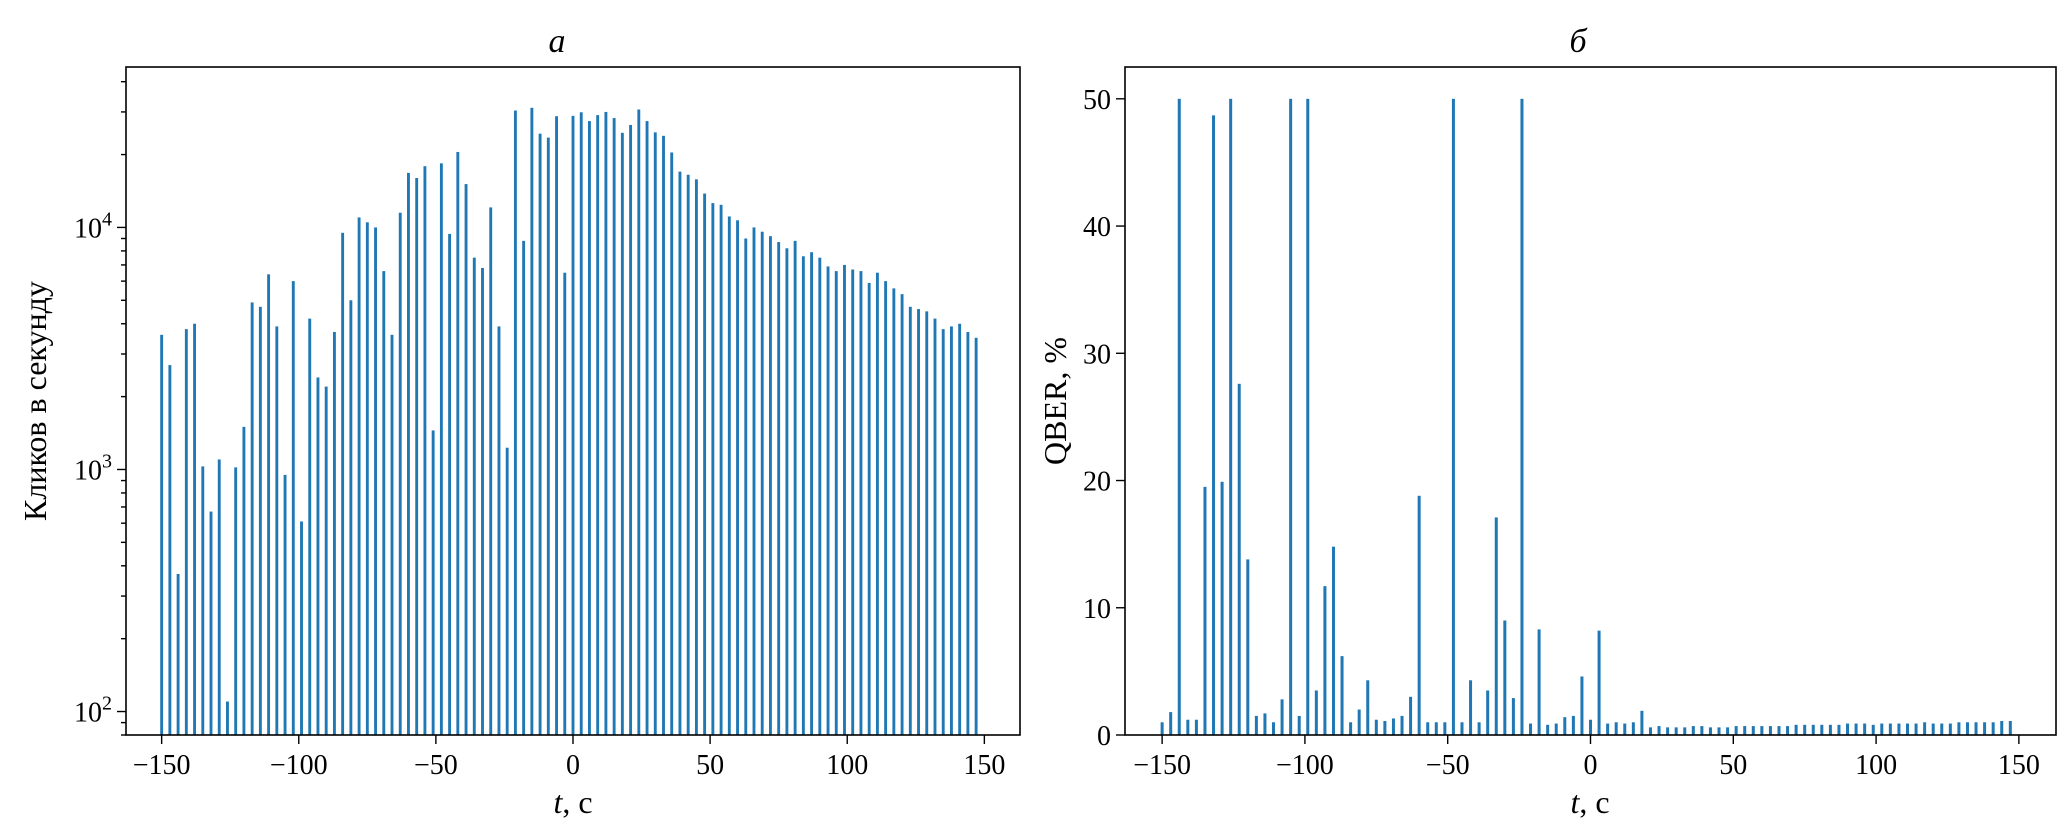 The width and height of the screenshot is (2067, 827). I want to click on panel-b-y-tick-label: 50, so click(1097, 100).